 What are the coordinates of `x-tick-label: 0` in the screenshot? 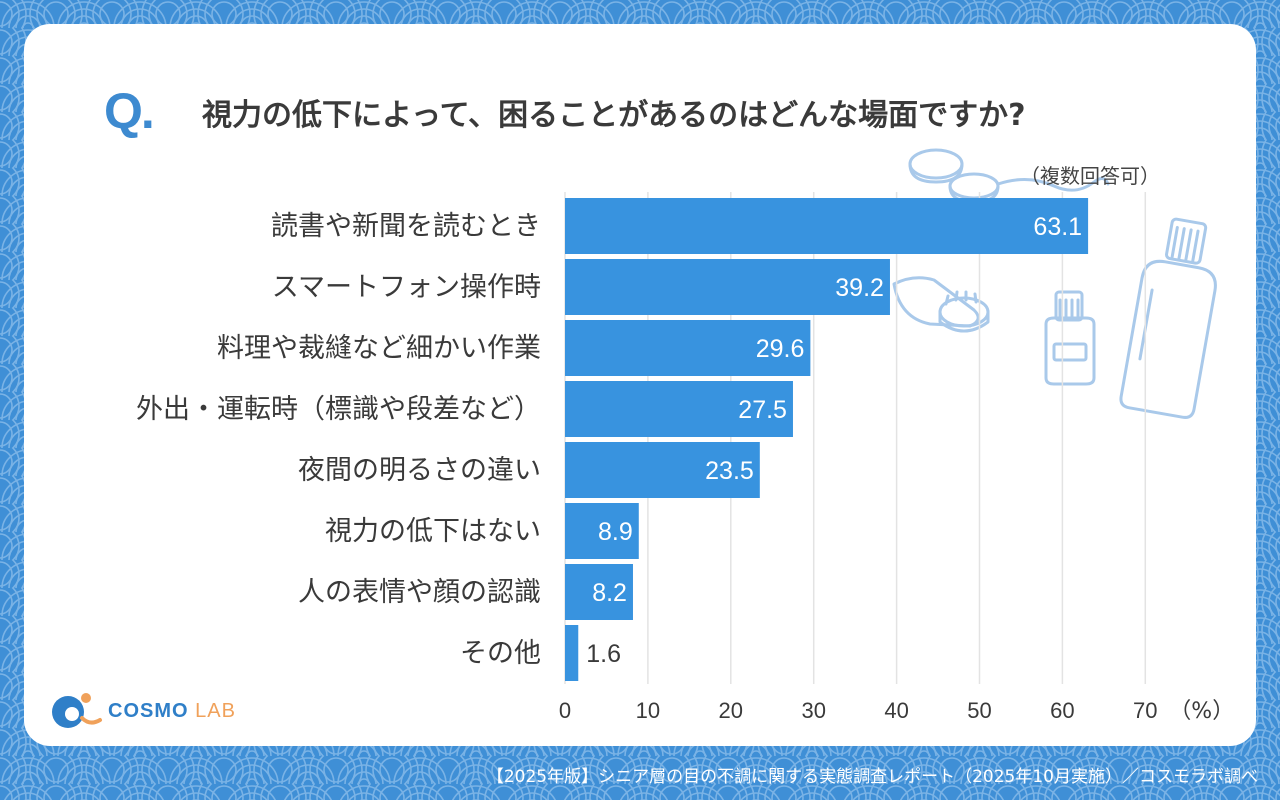 It's located at (565, 710).